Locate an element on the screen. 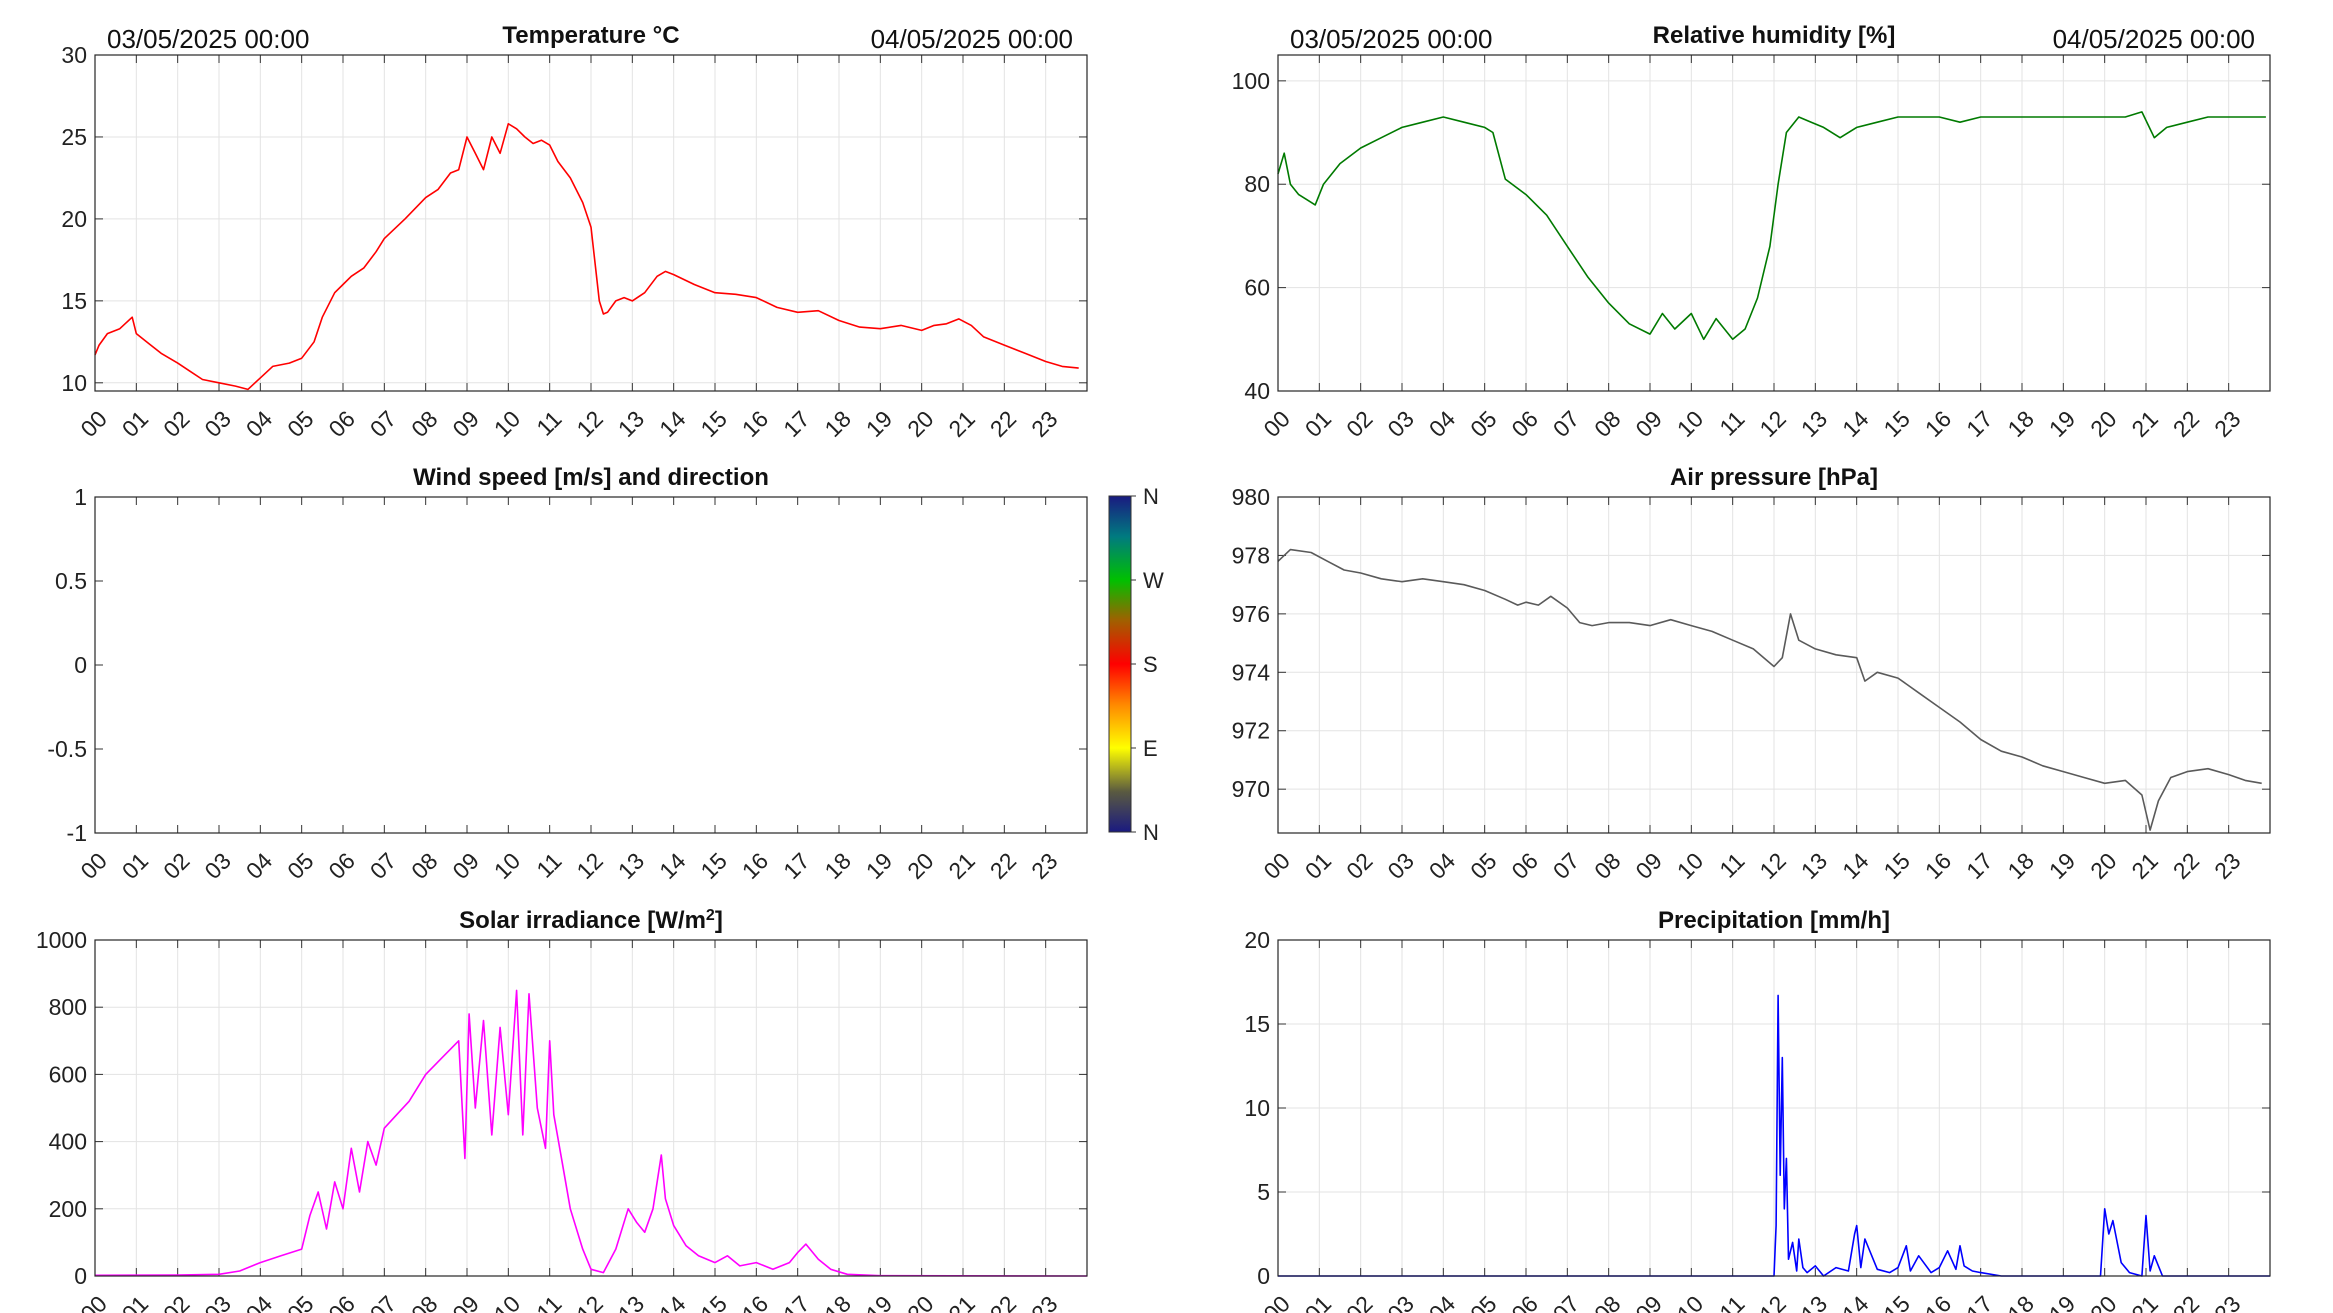  y-tick-label: 976 is located at coordinates (1251, 614).